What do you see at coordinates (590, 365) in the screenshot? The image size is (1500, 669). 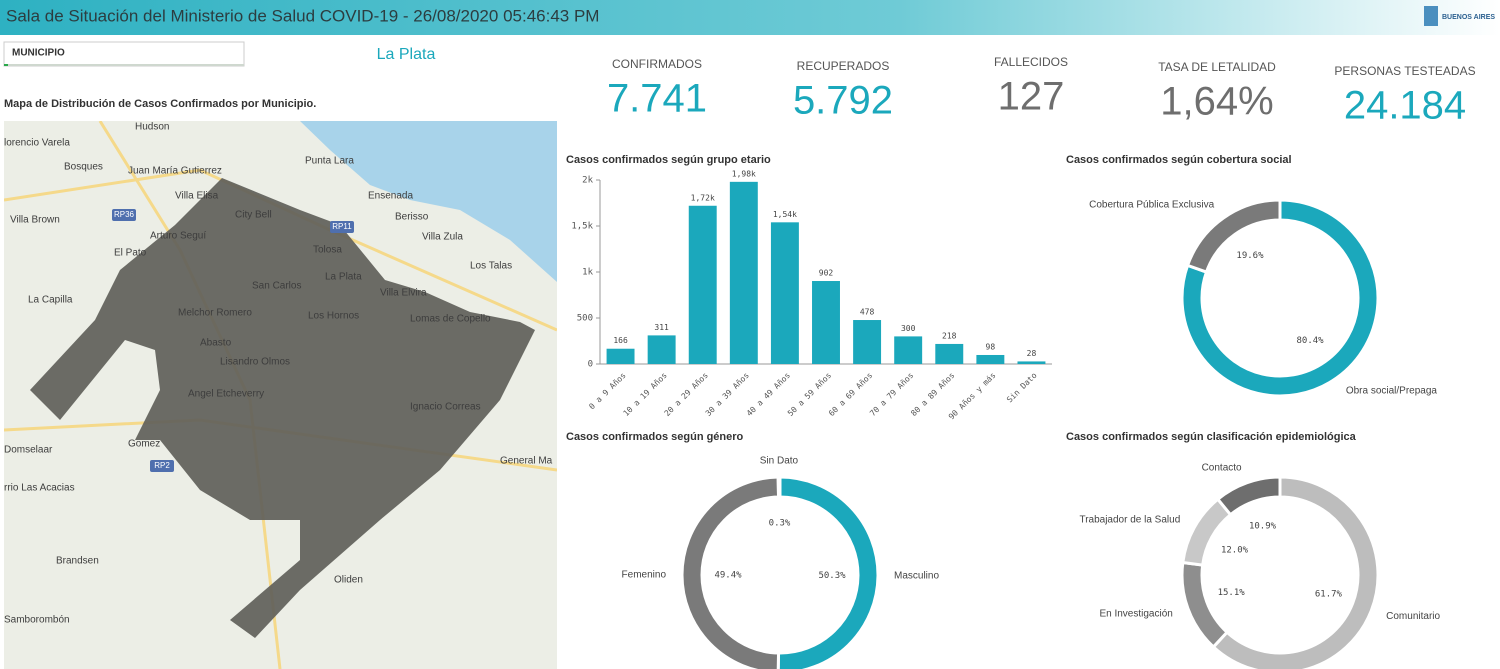 I see `y-tick-label: 0` at bounding box center [590, 365].